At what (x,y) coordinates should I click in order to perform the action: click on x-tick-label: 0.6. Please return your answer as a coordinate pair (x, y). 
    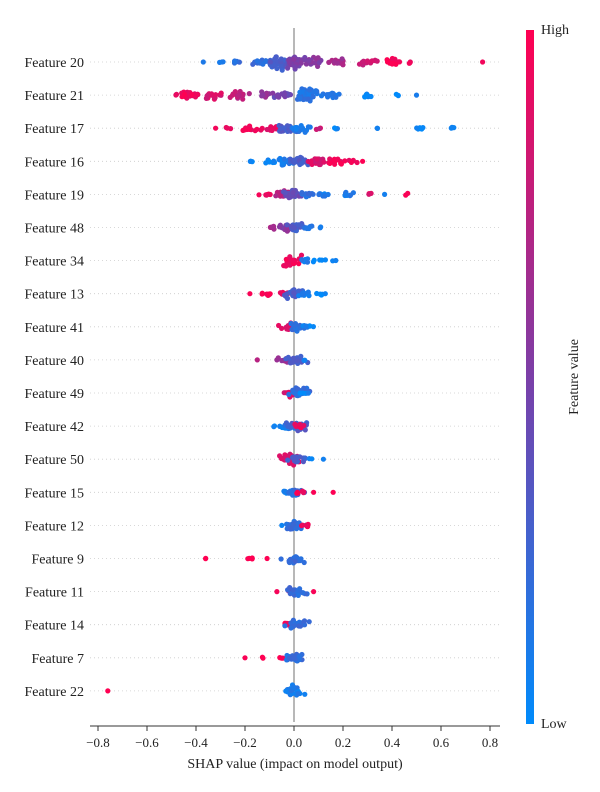
    Looking at the image, I should click on (441, 742).